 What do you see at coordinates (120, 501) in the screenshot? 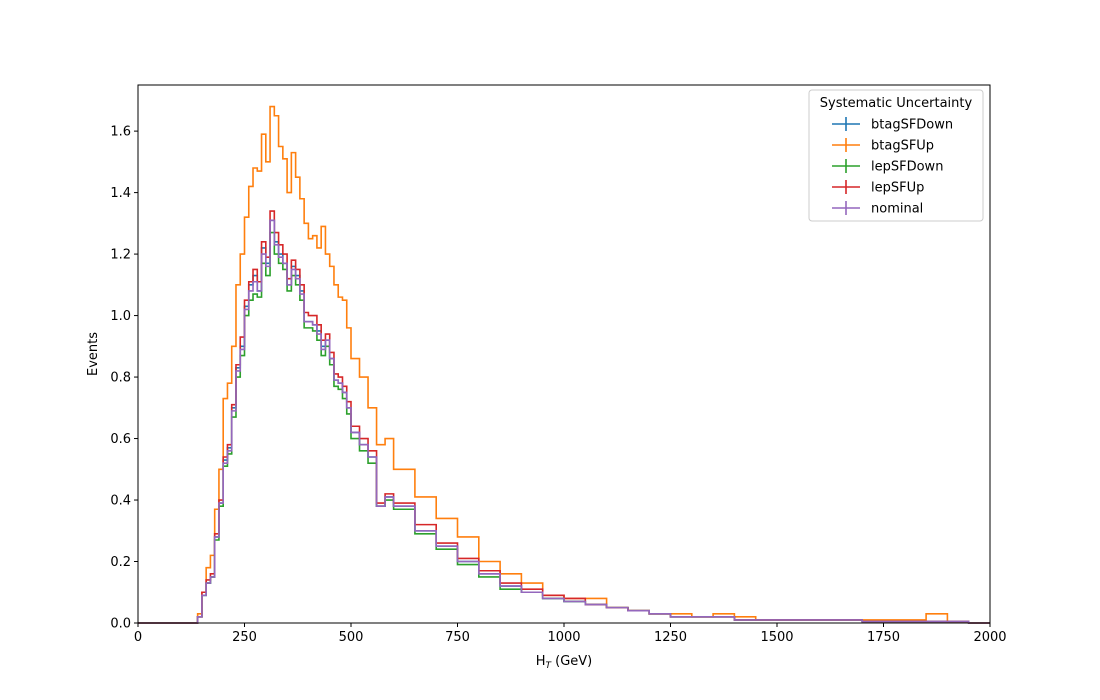
I see `y-tick-label: 0.4` at bounding box center [120, 501].